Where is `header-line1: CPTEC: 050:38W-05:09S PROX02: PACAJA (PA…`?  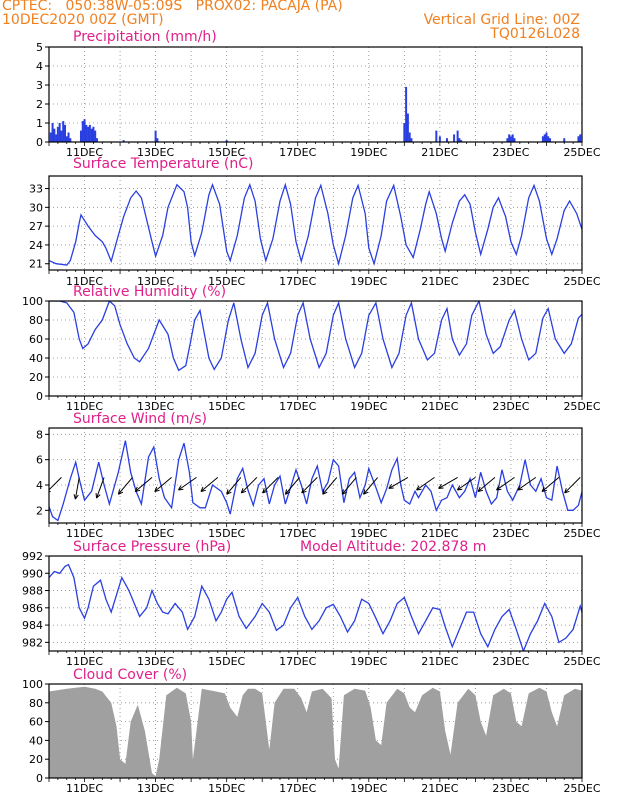
header-line1: CPTEC: 050:38W-05:09S PROX02: PACAJA (PA… is located at coordinates (172, 7).